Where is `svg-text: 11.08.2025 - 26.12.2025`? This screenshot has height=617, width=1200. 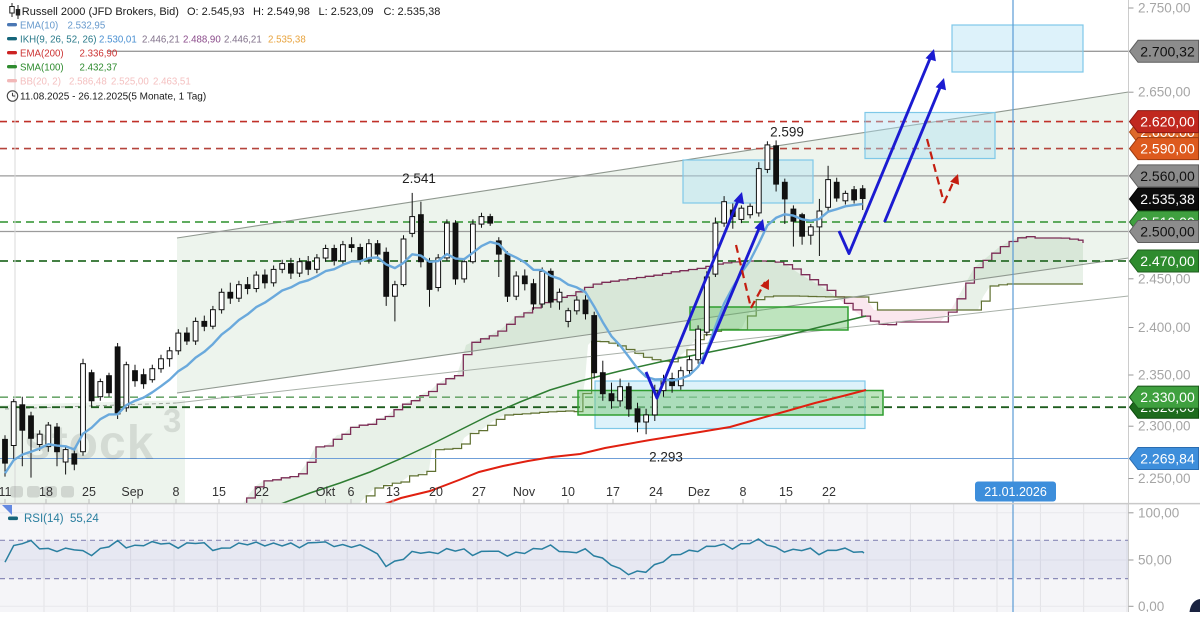
svg-text: 11.08.2025 - 26.12.2025 is located at coordinates (74, 97).